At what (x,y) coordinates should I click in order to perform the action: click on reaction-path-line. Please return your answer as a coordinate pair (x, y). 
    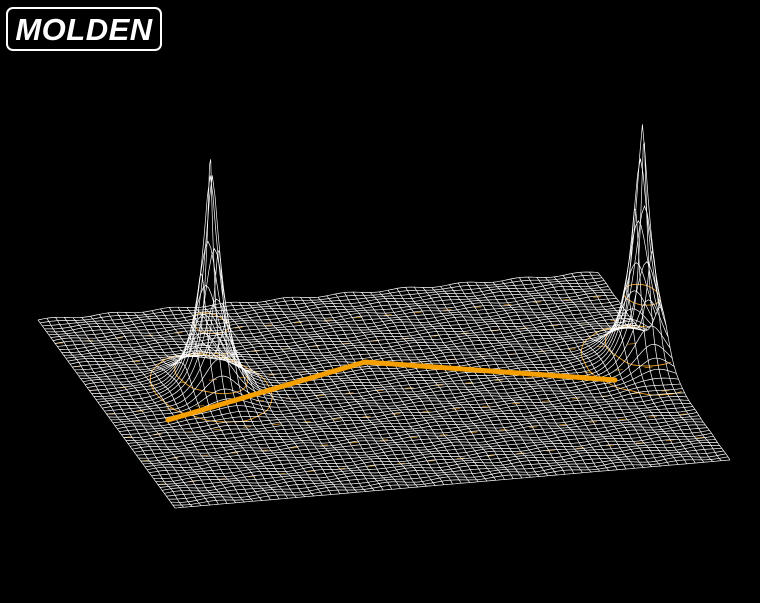
    Looking at the image, I should click on (391, 391).